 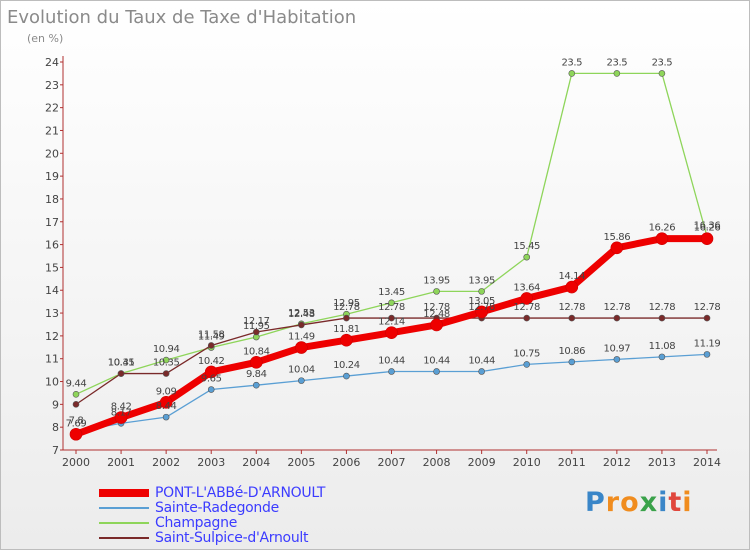 What do you see at coordinates (649, 502) in the screenshot?
I see `logo-letter: x` at bounding box center [649, 502].